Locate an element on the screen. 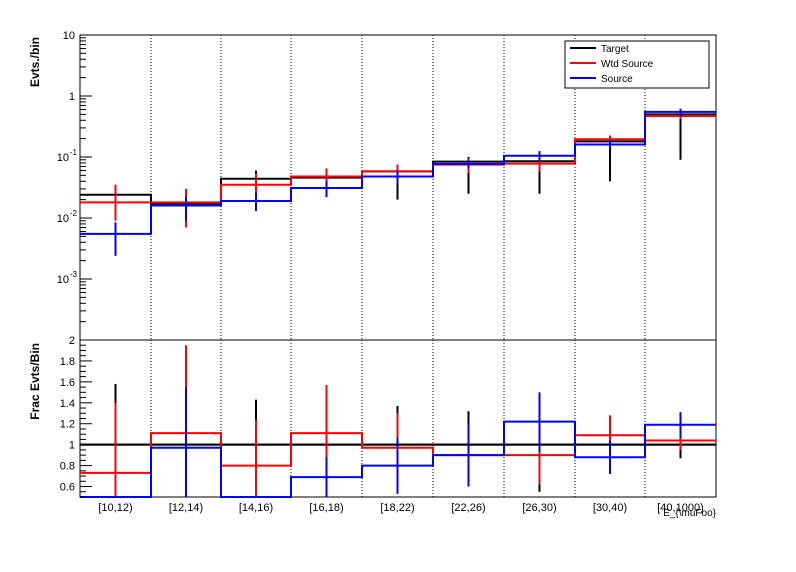  top-y-axis-label: Evts./bin is located at coordinates (35, 62).